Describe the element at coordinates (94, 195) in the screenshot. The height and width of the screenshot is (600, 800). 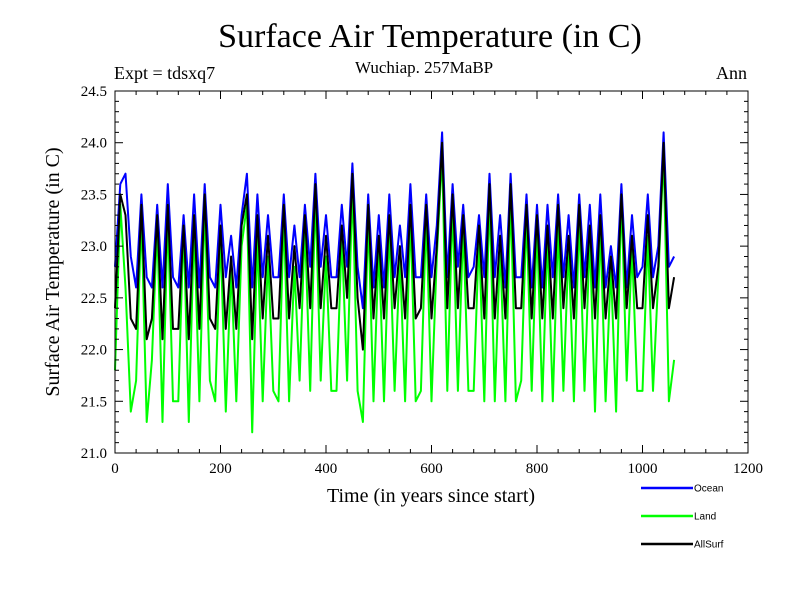
I see `y-tick-label: 23.5` at that location.